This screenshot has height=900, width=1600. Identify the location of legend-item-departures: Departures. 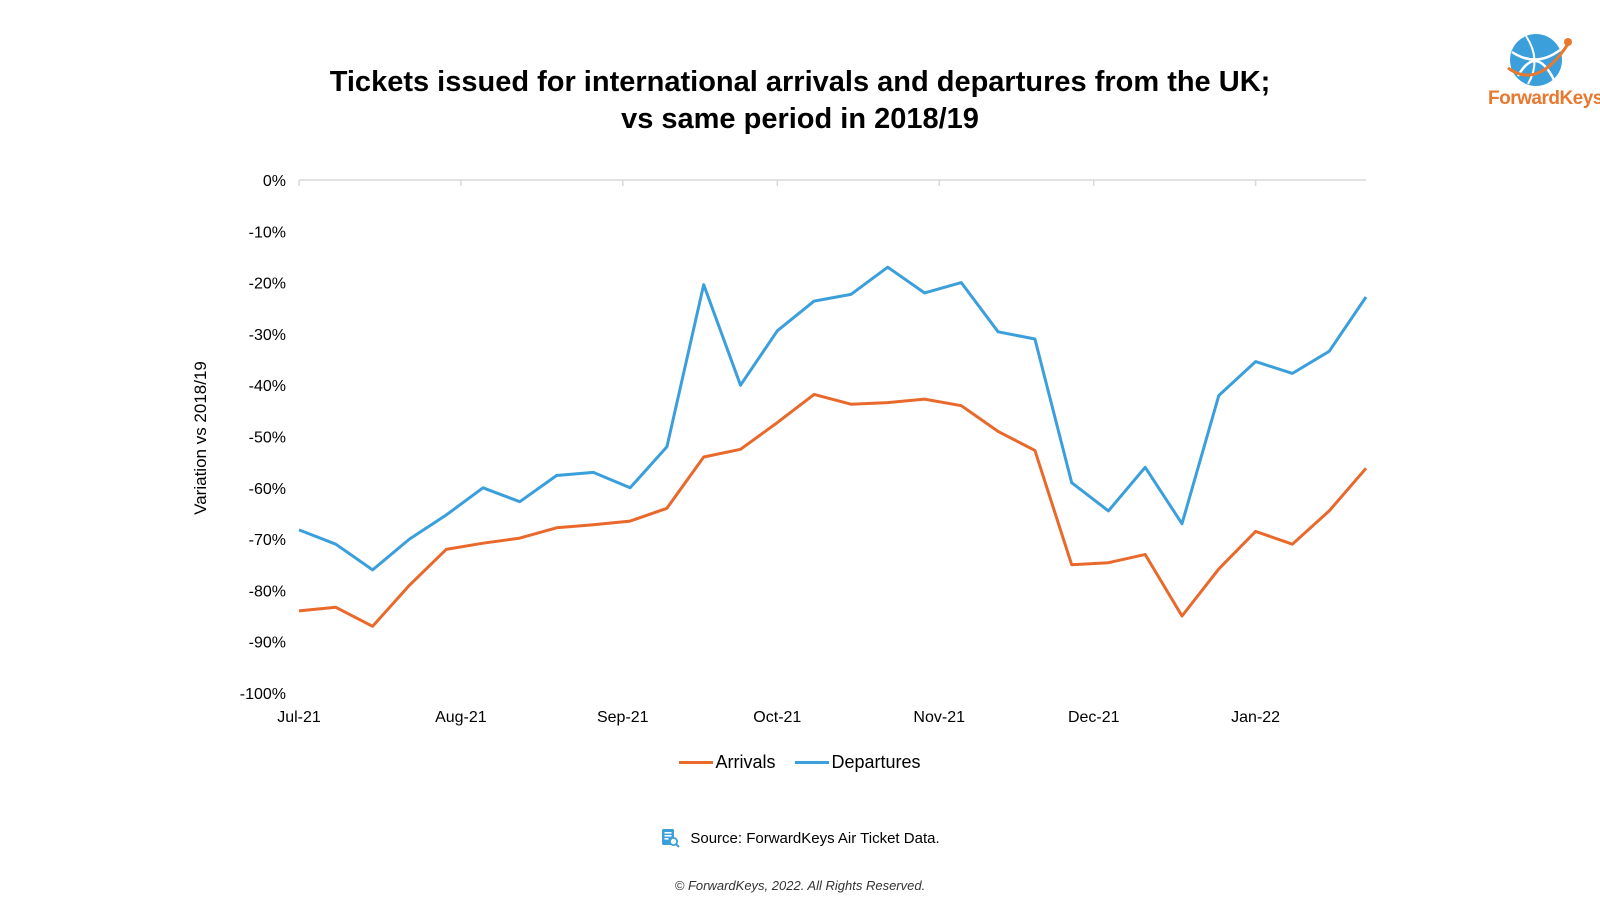
(858, 762).